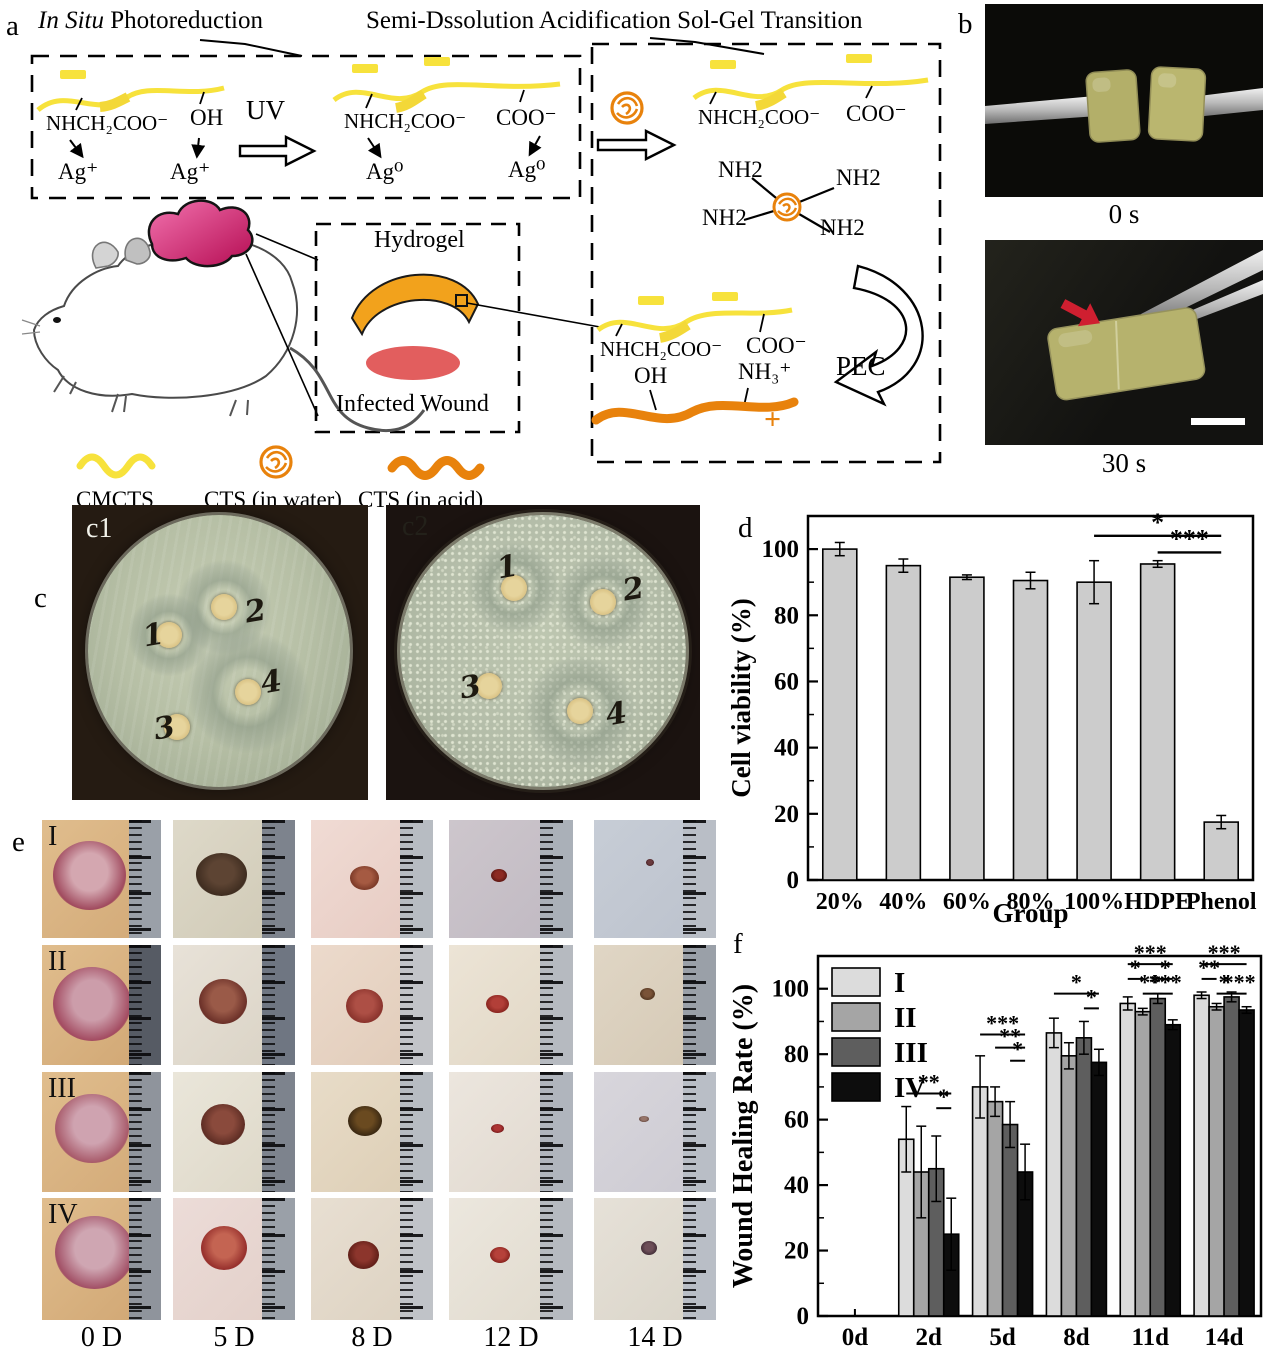 This screenshot has width=1267, height=1358. Describe the element at coordinates (436, 468) in the screenshot. I see `legend-cts-acid-icon` at that location.